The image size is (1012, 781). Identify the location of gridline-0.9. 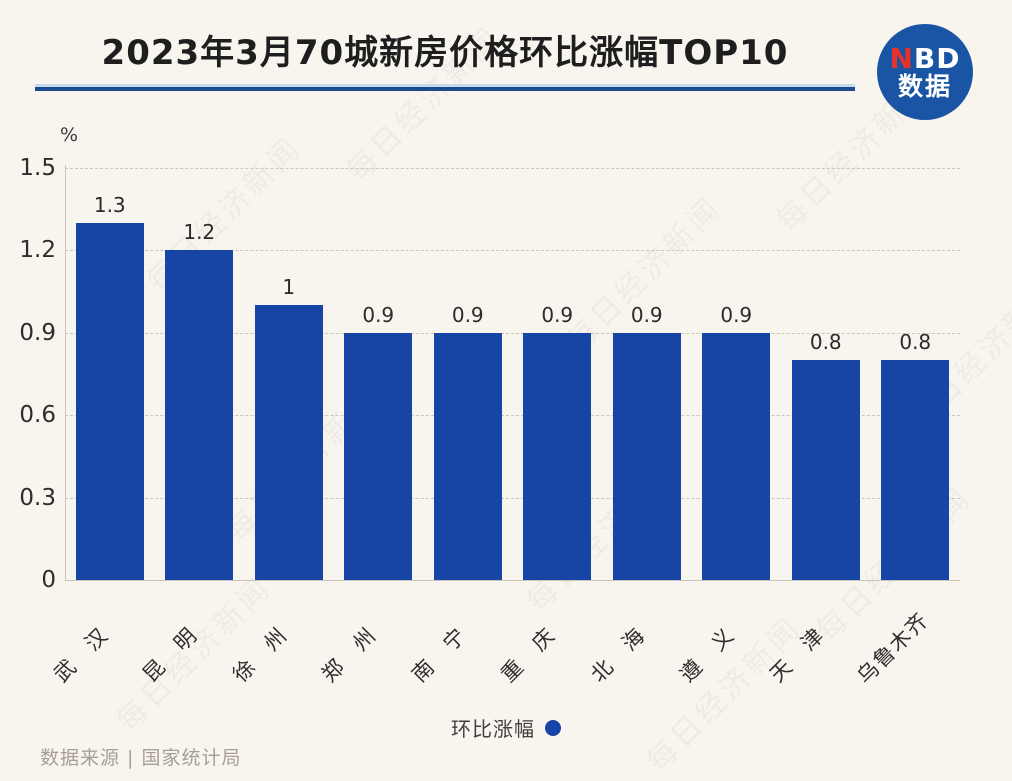
(512, 333).